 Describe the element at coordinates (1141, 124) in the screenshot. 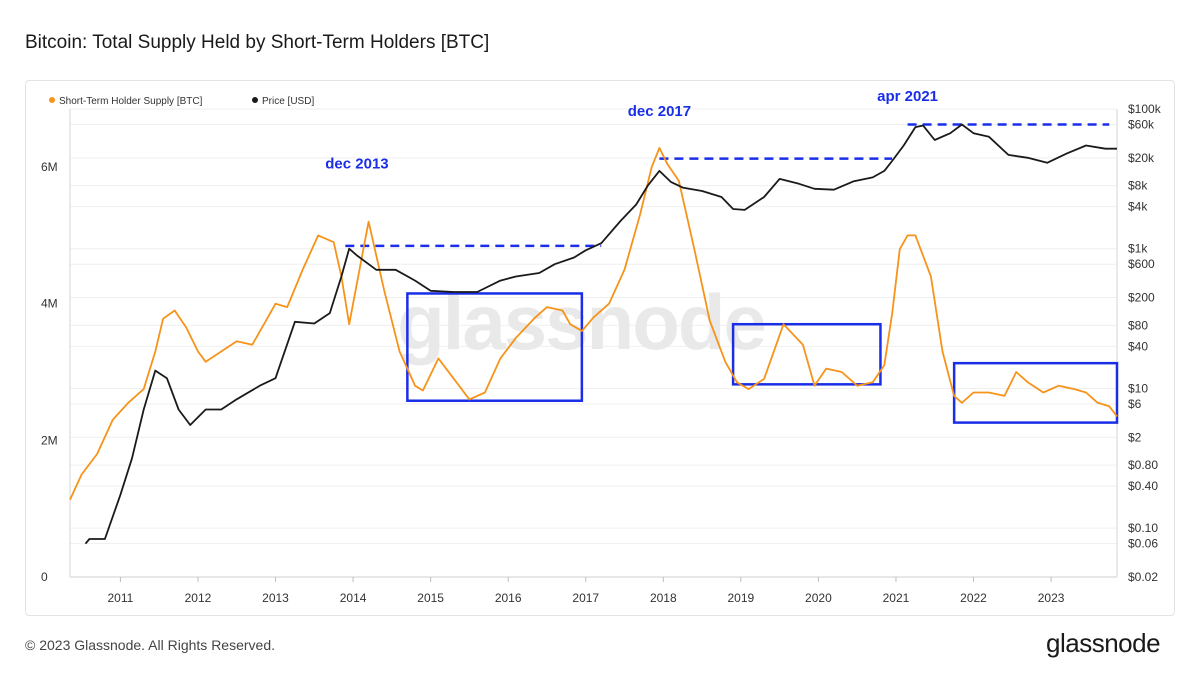

I see `right-tick-label: $60k` at that location.